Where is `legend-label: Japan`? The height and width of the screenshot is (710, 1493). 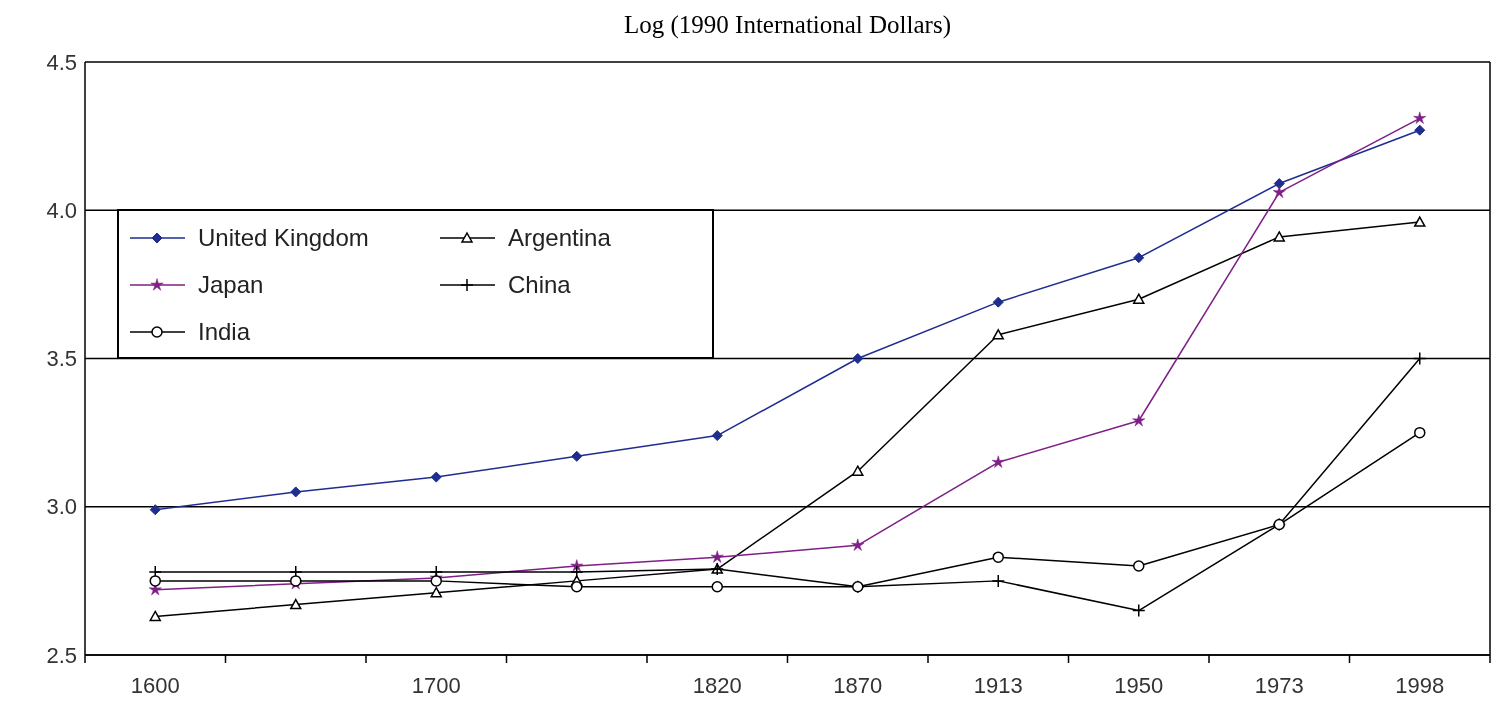
legend-label: Japan is located at coordinates (231, 285).